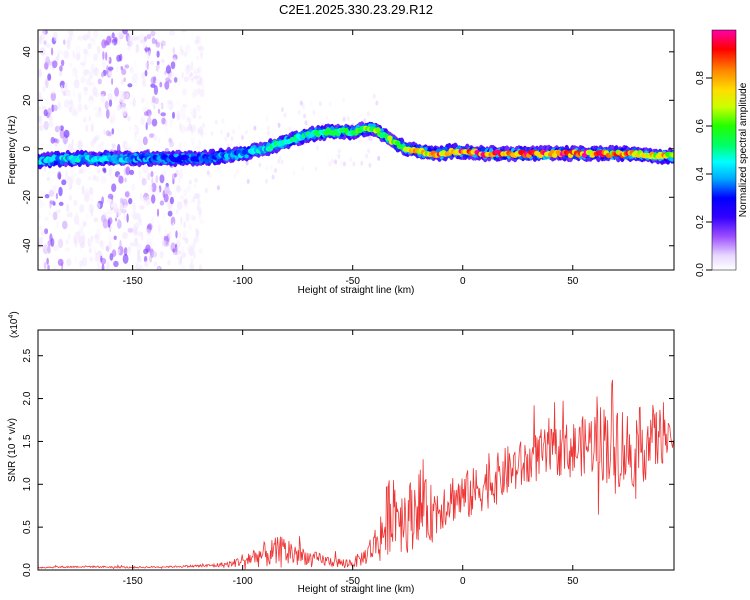 The image size is (750, 600). I want to click on spectrogram-x-tick-label: -100, so click(243, 281).